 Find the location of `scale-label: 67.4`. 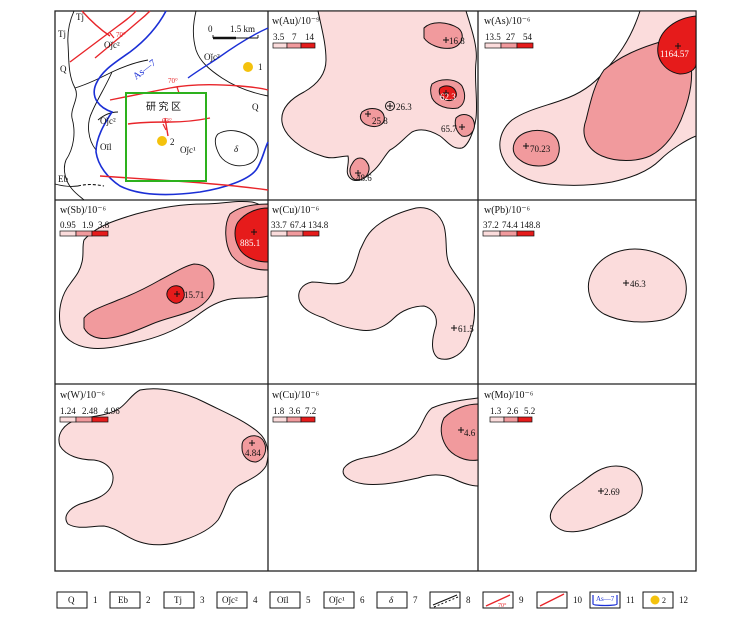

scale-label: 67.4 is located at coordinates (298, 225).